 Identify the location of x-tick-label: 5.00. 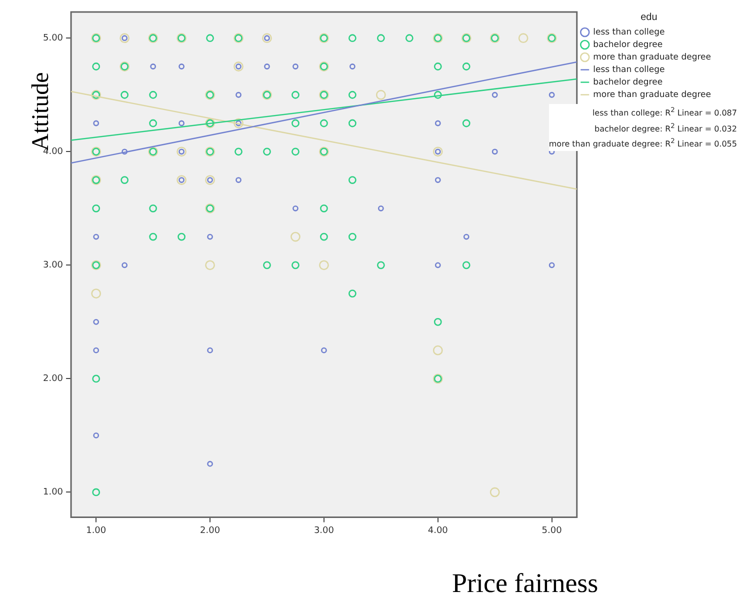
(552, 531).